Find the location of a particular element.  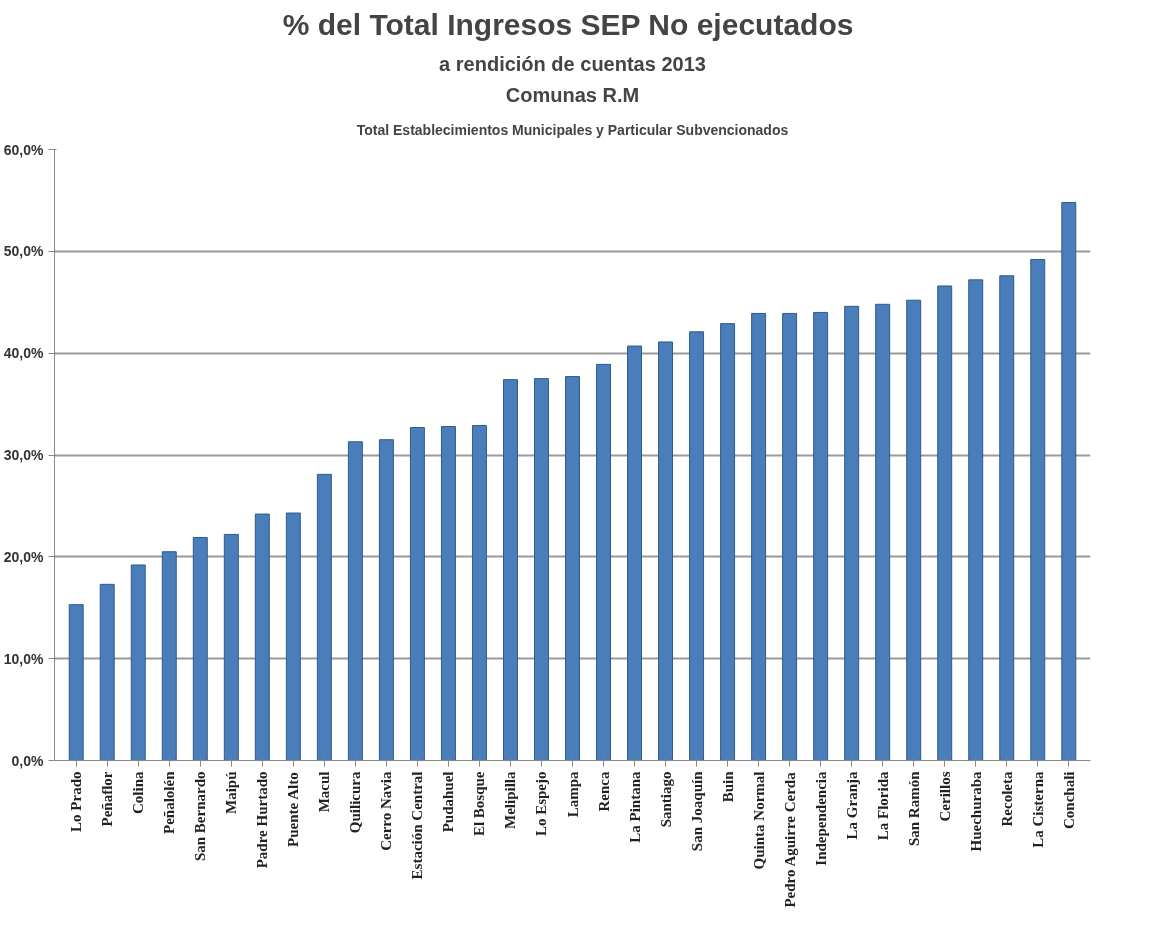

y-tick-label: 40,0% is located at coordinates (24, 353).